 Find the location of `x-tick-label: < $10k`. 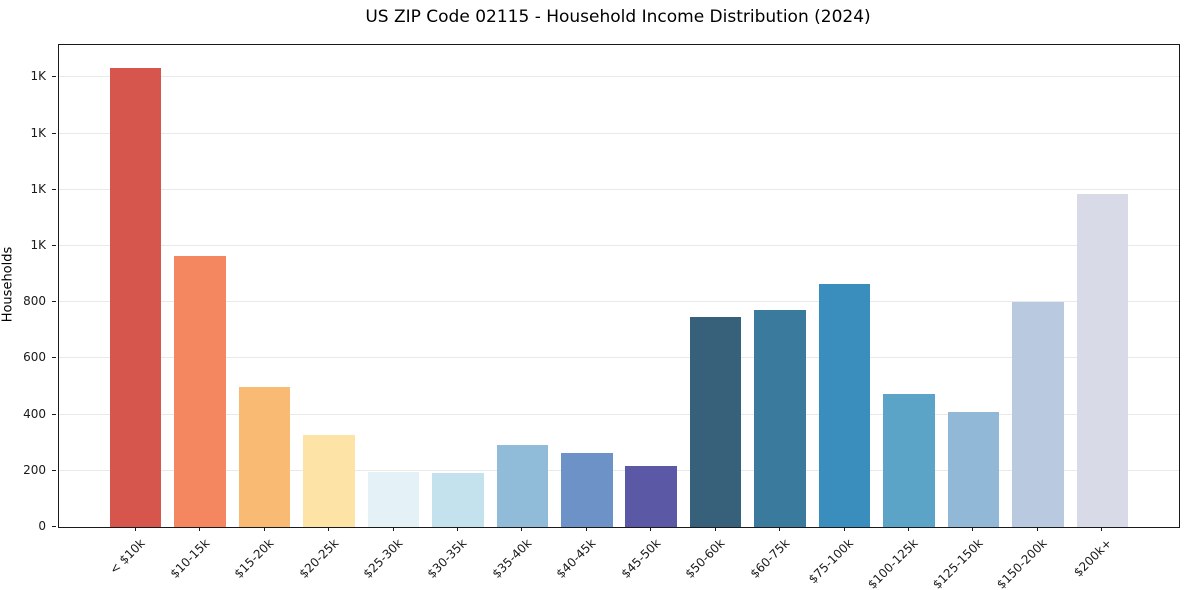

x-tick-label: < $10k is located at coordinates (127, 556).